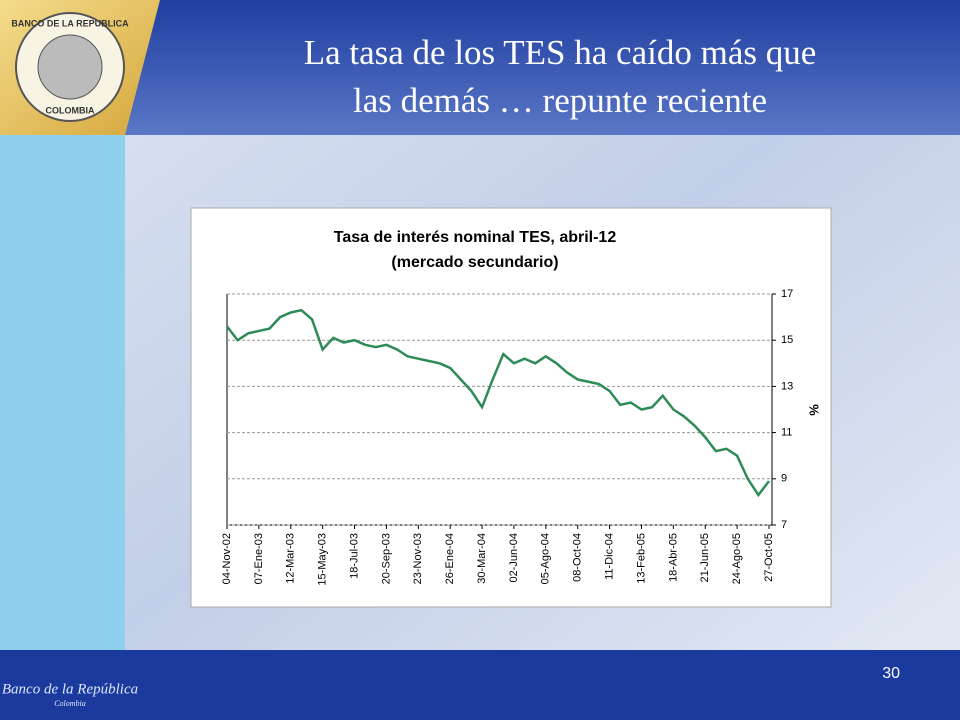  I want to click on x-tick-label: 27-Oct-05, so click(769, 557).